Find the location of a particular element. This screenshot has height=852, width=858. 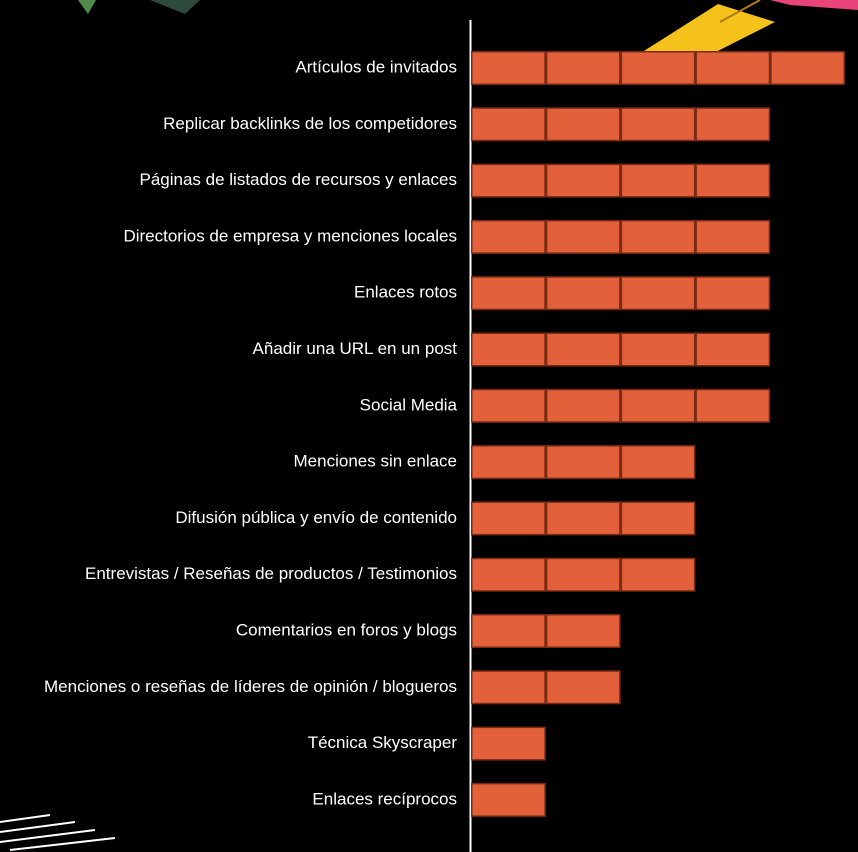

category-label: Menciones sin enlace is located at coordinates (375, 461).